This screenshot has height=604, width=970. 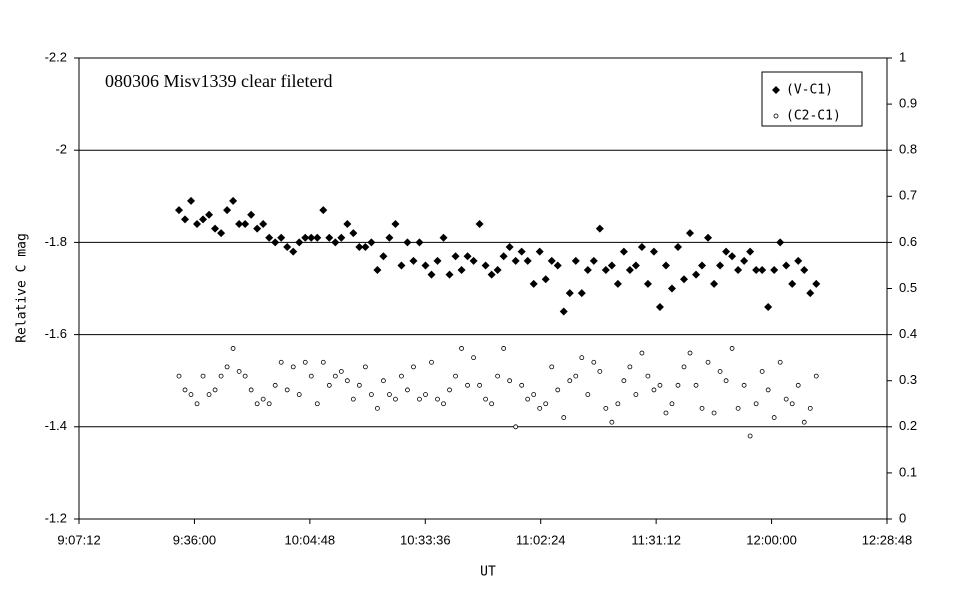 What do you see at coordinates (56, 56) in the screenshot?
I see `y-tick-label: -2.2` at bounding box center [56, 56].